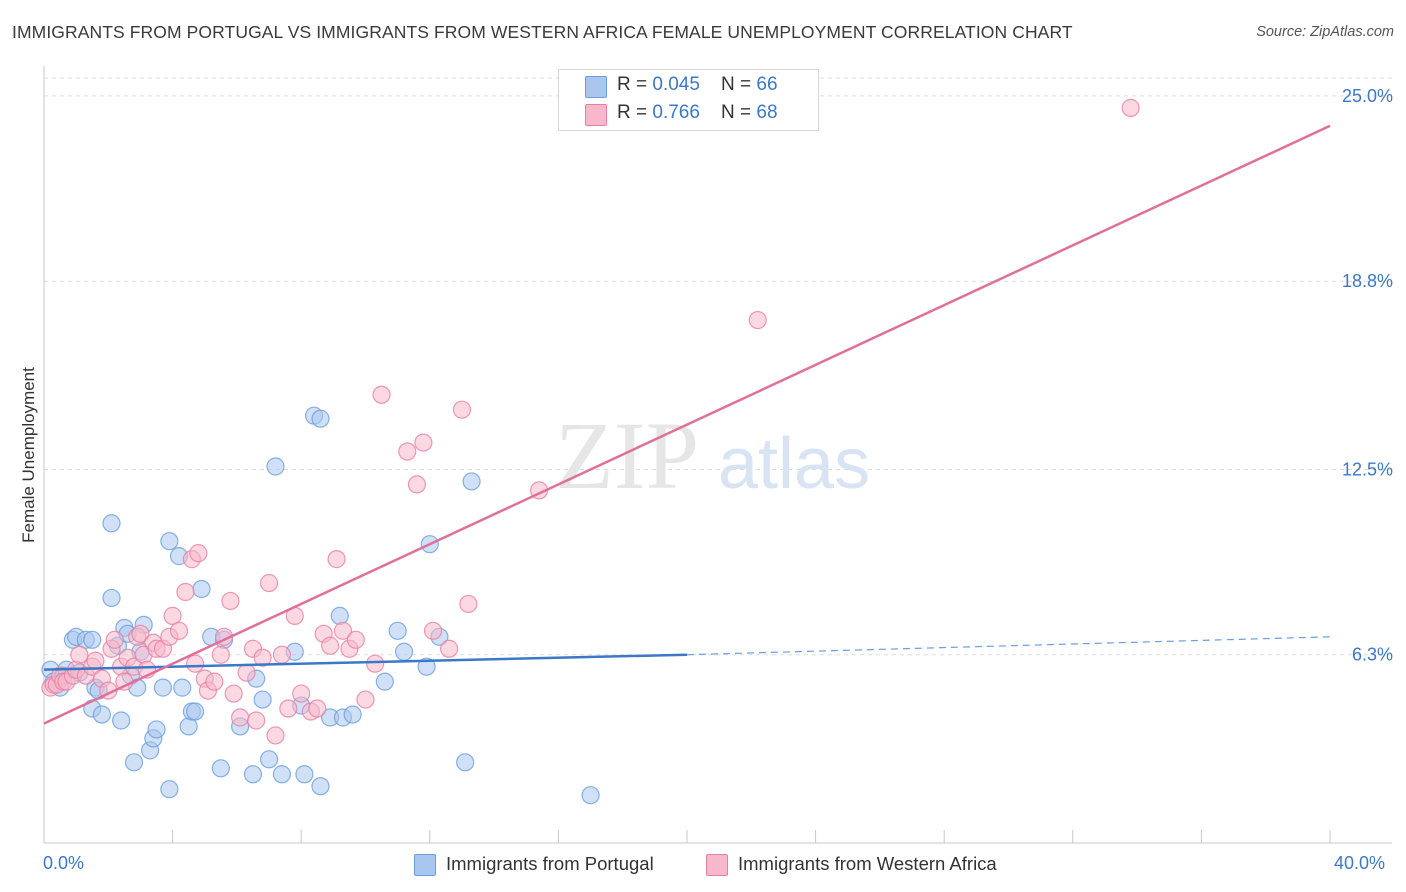 The image size is (1406, 892). I want to click on y-tick-label: 12.5%, so click(1367, 469).